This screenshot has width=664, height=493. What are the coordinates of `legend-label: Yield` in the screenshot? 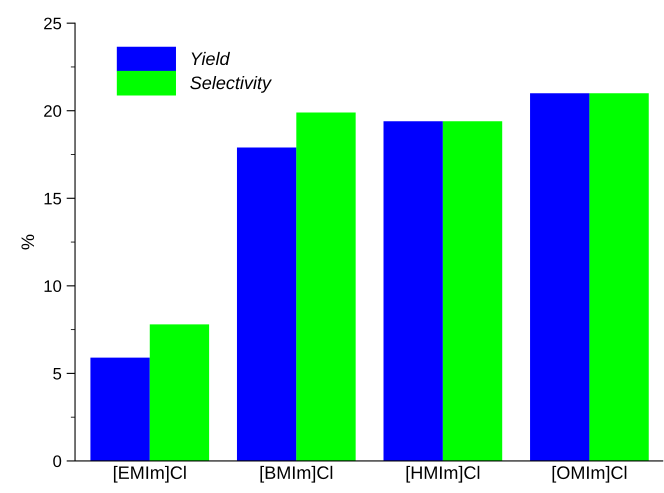 It's located at (211, 59).